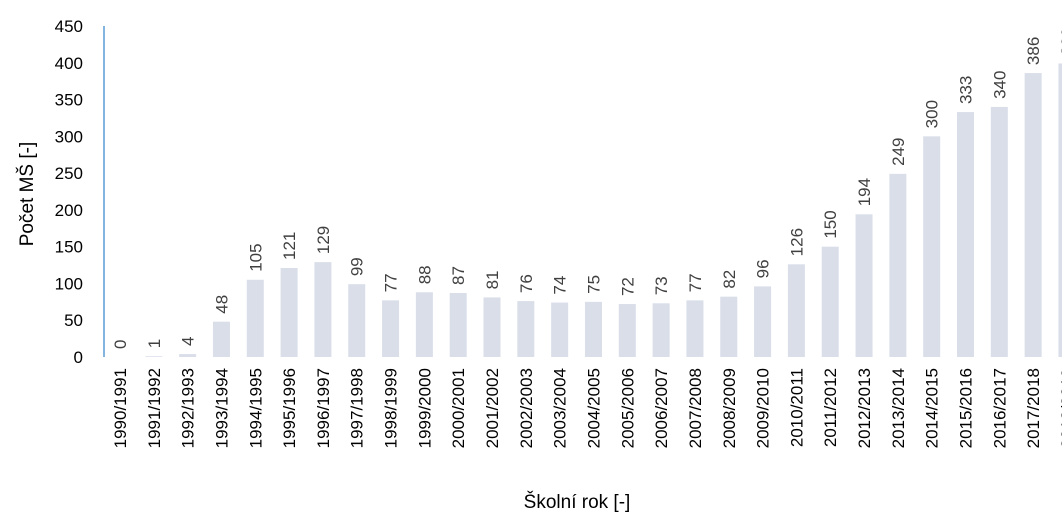 The image size is (1062, 516). What do you see at coordinates (323, 408) in the screenshot?
I see `x-tick-label: 1996/1997` at bounding box center [323, 408].